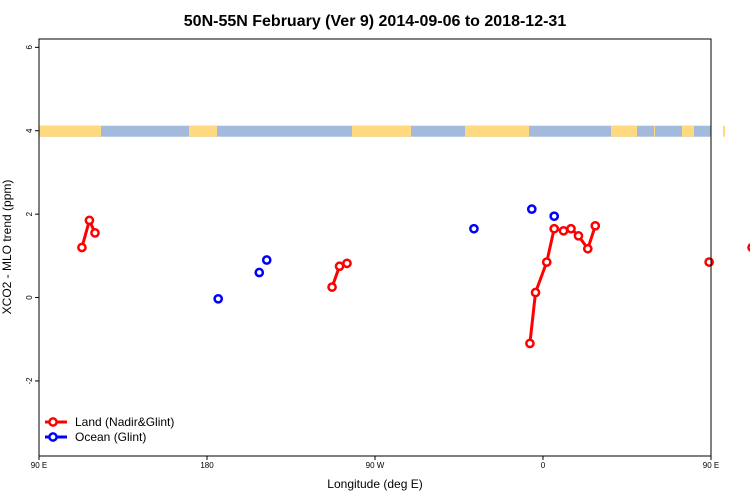 The height and width of the screenshot is (500, 750). Describe the element at coordinates (29, 47) in the screenshot. I see `y-tick-label: 6` at that location.